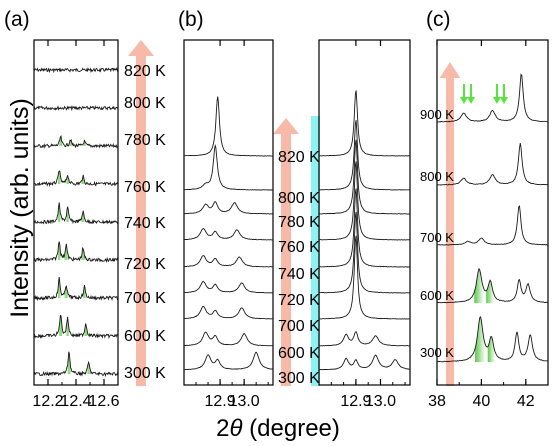 The width and height of the screenshot is (556, 446). I want to click on x-axis-label: 2θ (degree), so click(278, 428).